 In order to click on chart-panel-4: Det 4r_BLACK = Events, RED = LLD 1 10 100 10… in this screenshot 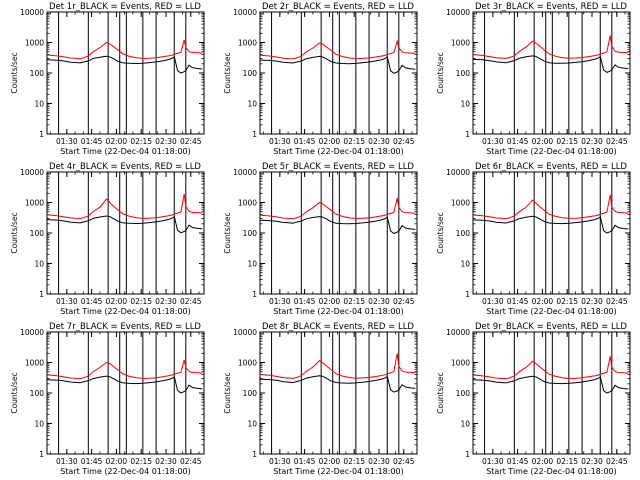, I will do `click(107, 239)`.